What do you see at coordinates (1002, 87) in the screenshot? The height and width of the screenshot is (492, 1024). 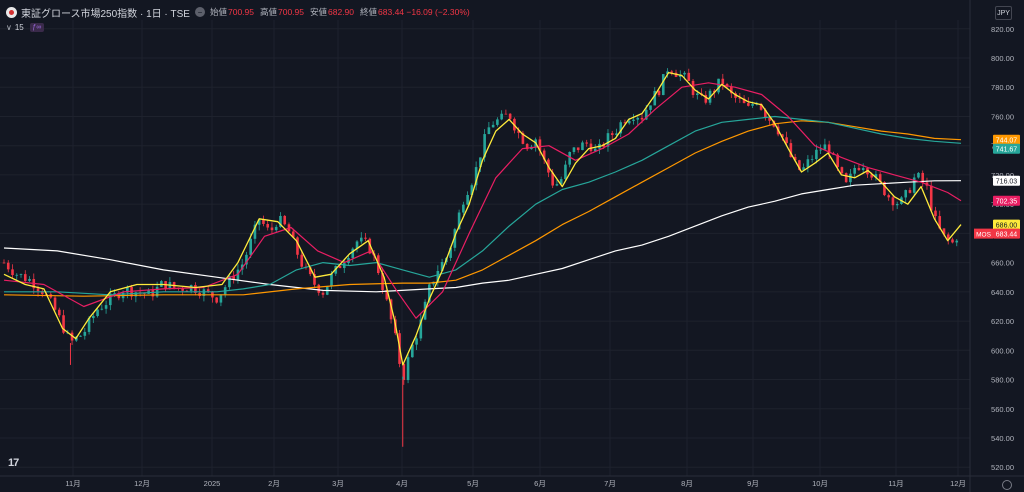 I see `y-tick-label: 780.00` at bounding box center [1002, 87].